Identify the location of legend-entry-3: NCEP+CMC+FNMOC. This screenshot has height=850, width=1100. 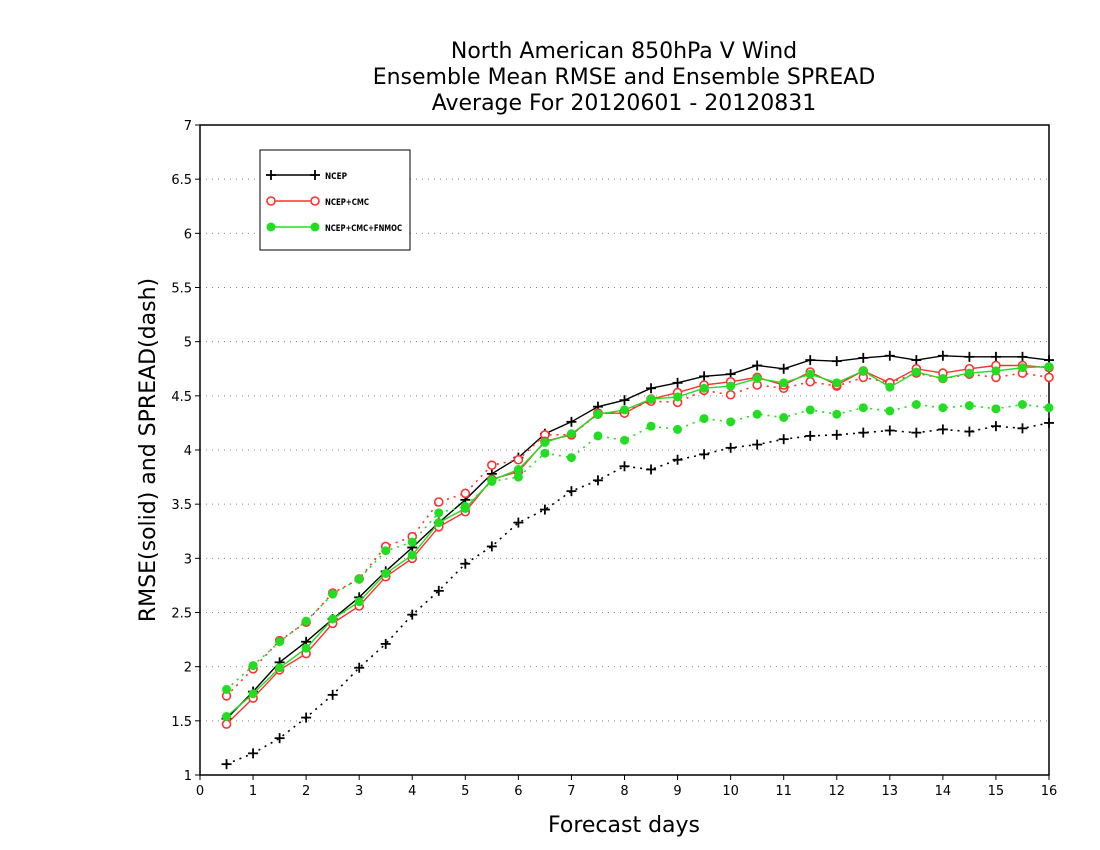
(334, 228).